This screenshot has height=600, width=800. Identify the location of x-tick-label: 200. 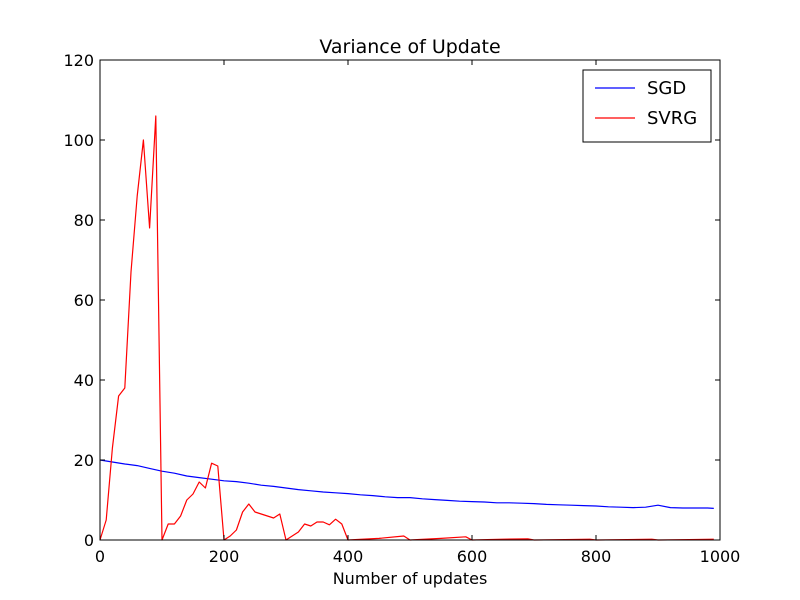
(224, 556).